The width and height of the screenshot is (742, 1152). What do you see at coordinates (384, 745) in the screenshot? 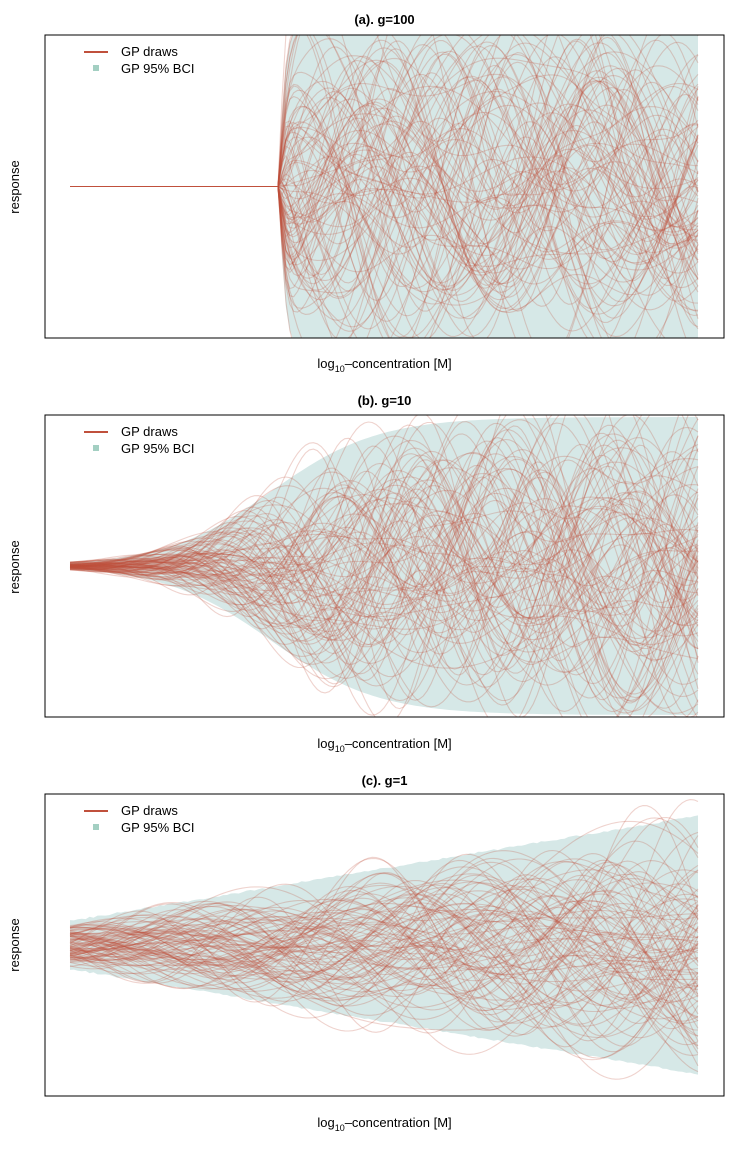
I see `x-axis-label: log10–concentration [M]` at bounding box center [384, 745].